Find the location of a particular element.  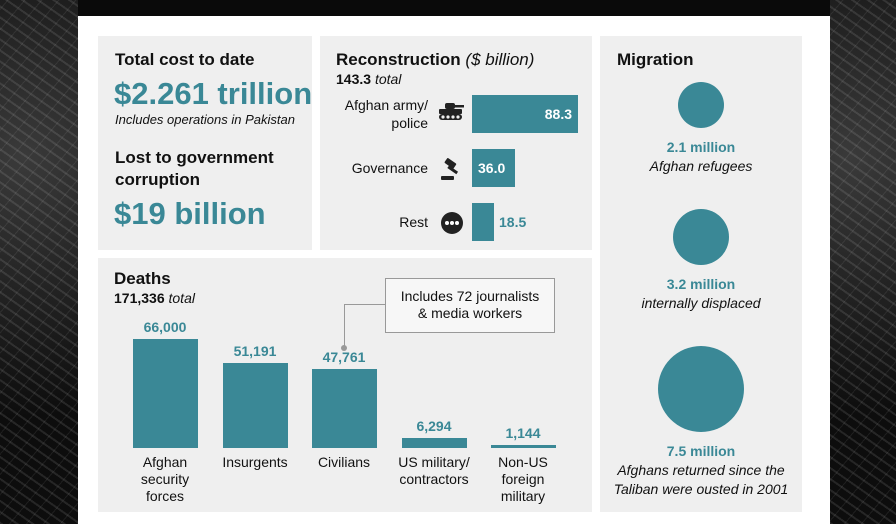

migration-title: Migration is located at coordinates (655, 59).